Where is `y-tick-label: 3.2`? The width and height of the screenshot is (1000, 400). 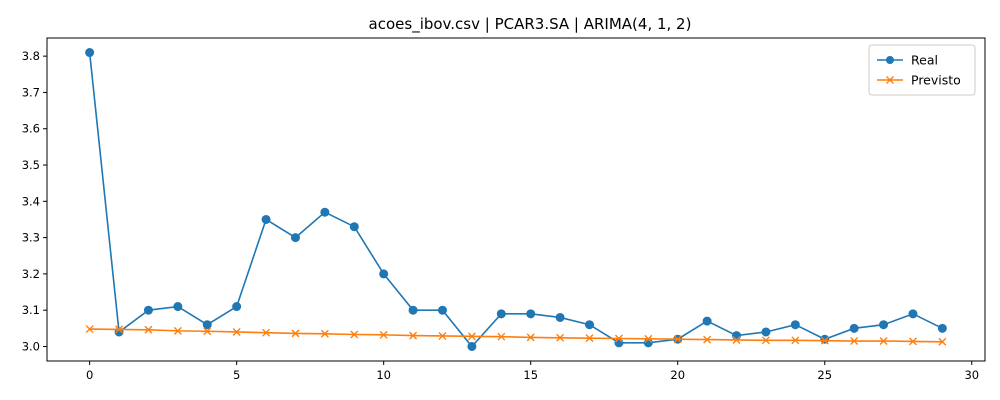 y-tick-label: 3.2 is located at coordinates (31, 274).